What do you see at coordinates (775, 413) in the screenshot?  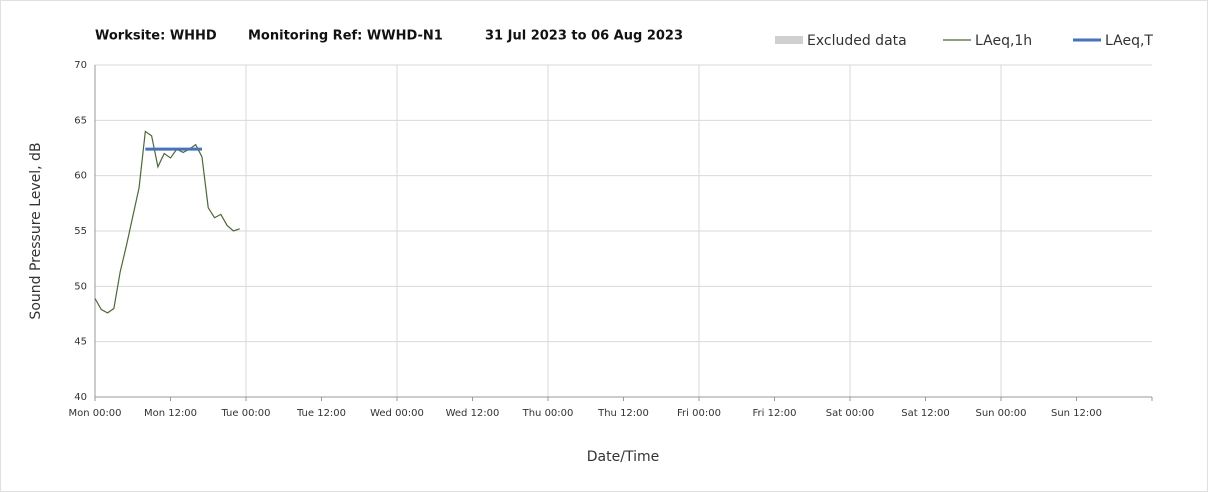 I see `x-tick-label: Fri 12:00` at bounding box center [775, 413].